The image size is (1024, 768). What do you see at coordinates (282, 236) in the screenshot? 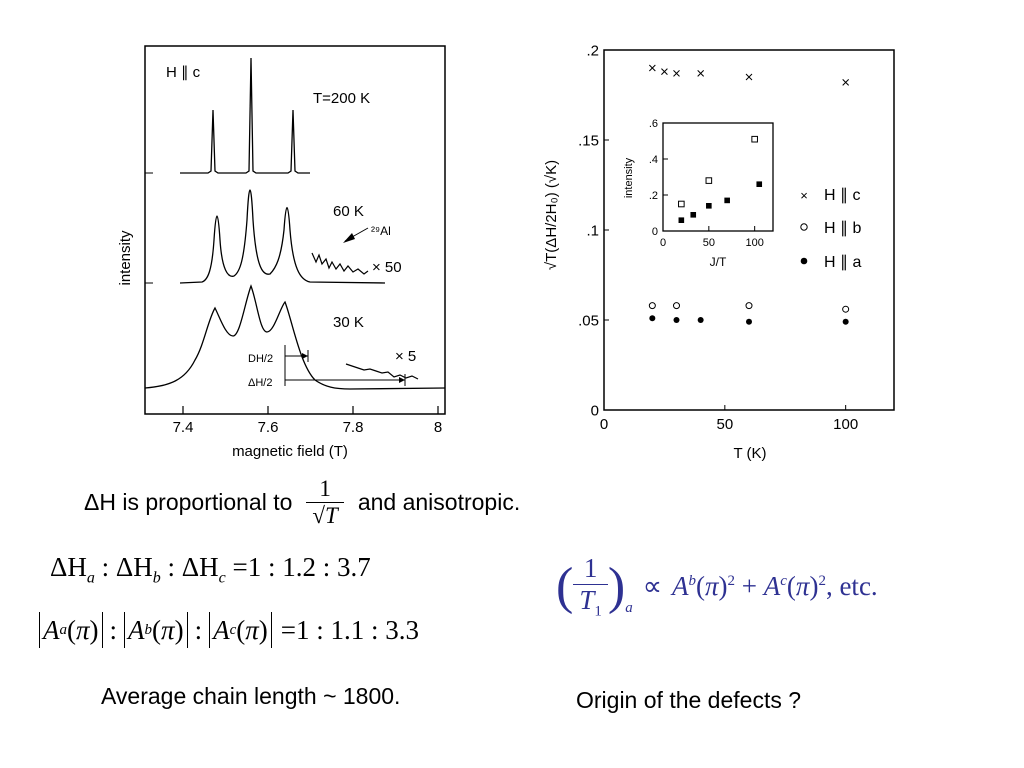
I see `spectrum-60k` at bounding box center [282, 236].